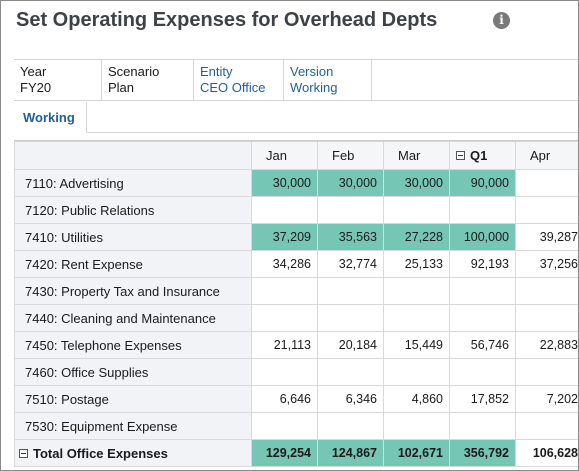 The image size is (579, 471). What do you see at coordinates (350, 399) in the screenshot?
I see `data-cell: 6,346` at bounding box center [350, 399].